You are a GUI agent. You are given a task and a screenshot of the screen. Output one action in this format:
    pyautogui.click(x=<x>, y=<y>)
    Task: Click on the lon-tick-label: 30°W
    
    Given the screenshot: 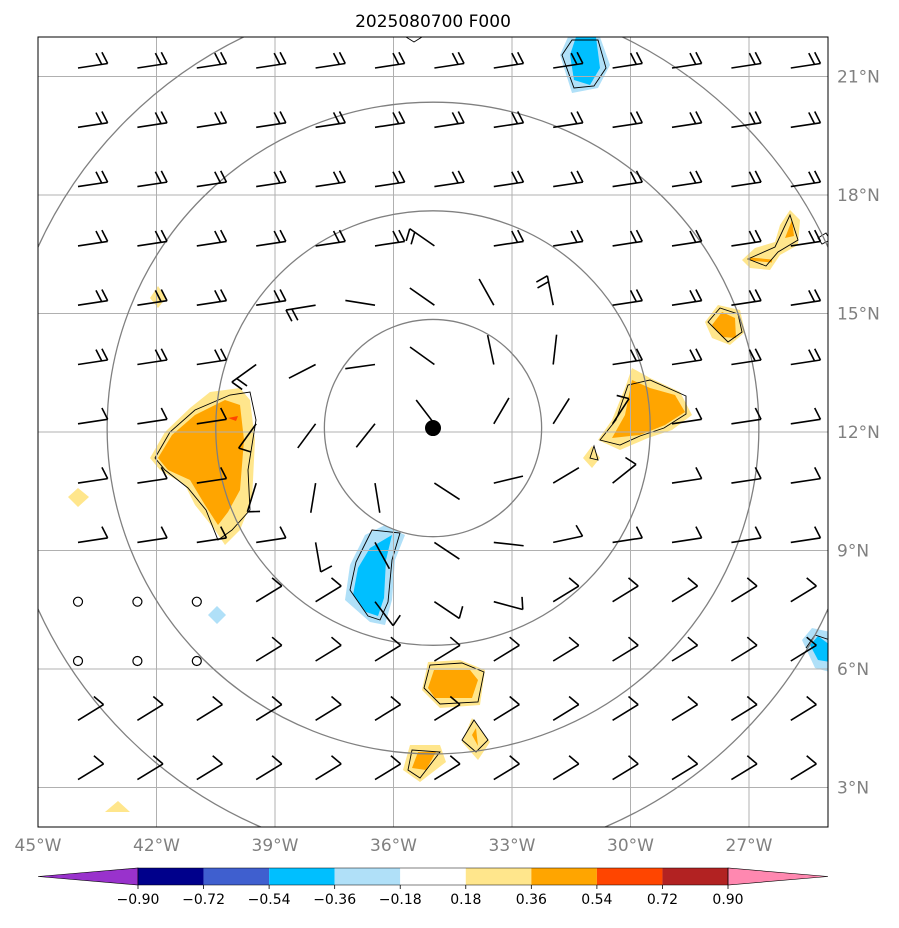 What is the action you would take?
    pyautogui.click(x=630, y=846)
    